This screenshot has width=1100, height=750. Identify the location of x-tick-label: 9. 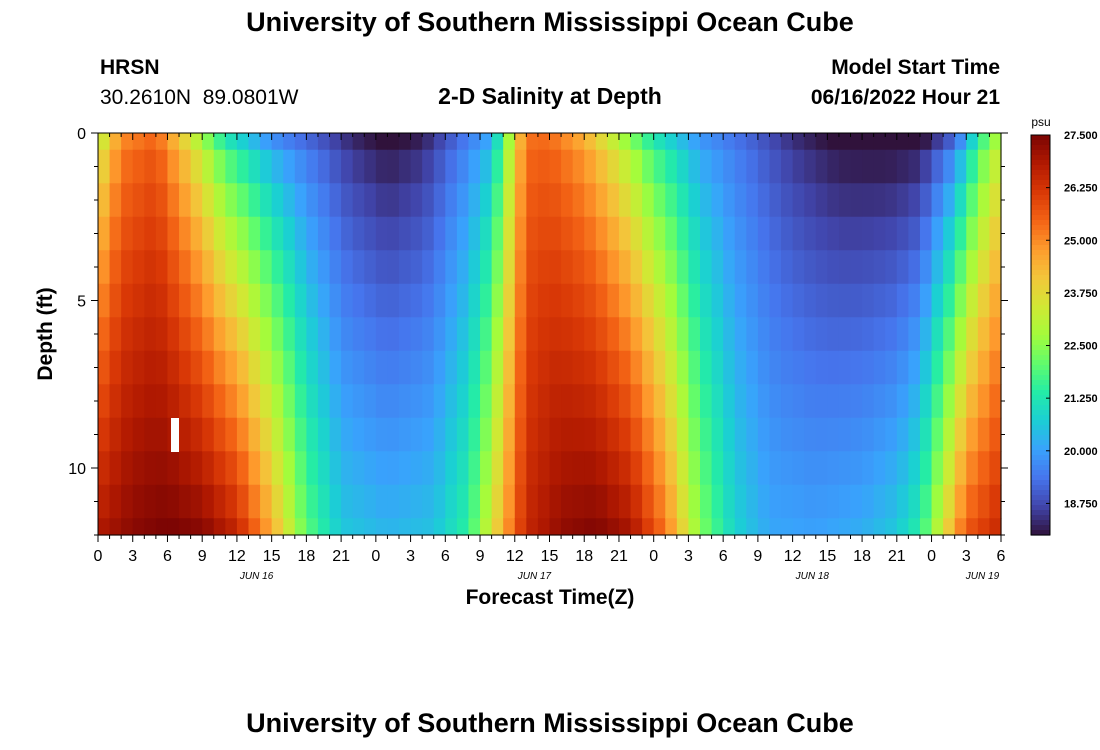
(202, 556).